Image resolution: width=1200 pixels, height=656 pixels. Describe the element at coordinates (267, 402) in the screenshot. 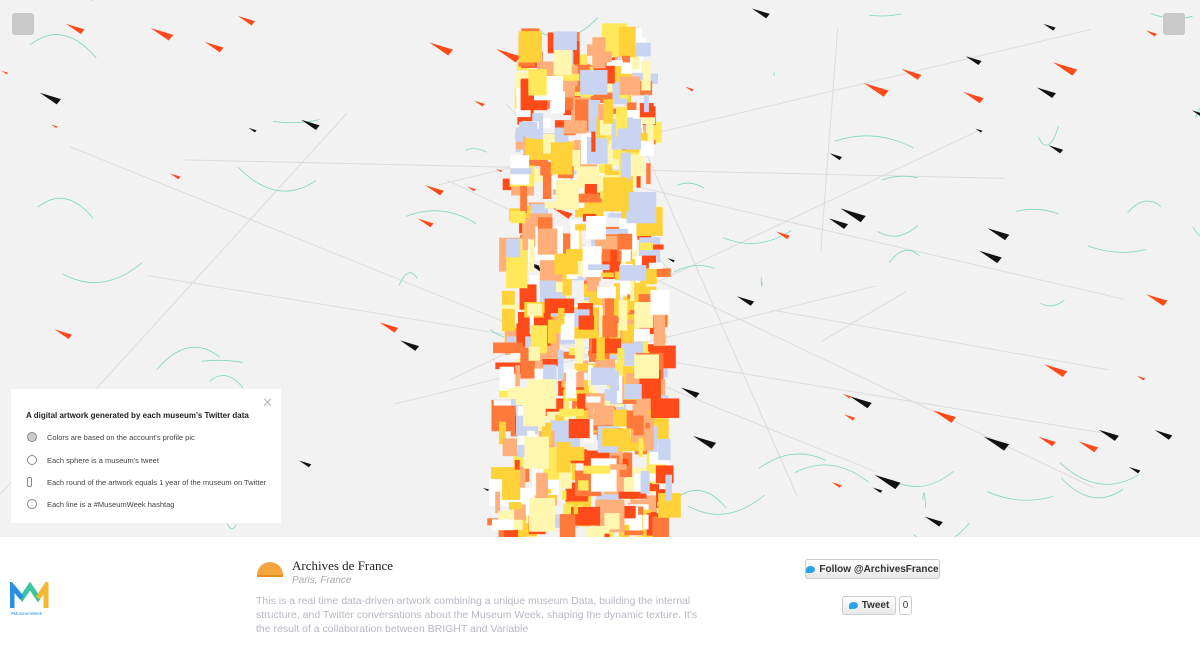

I see `close-button: ✕` at that location.